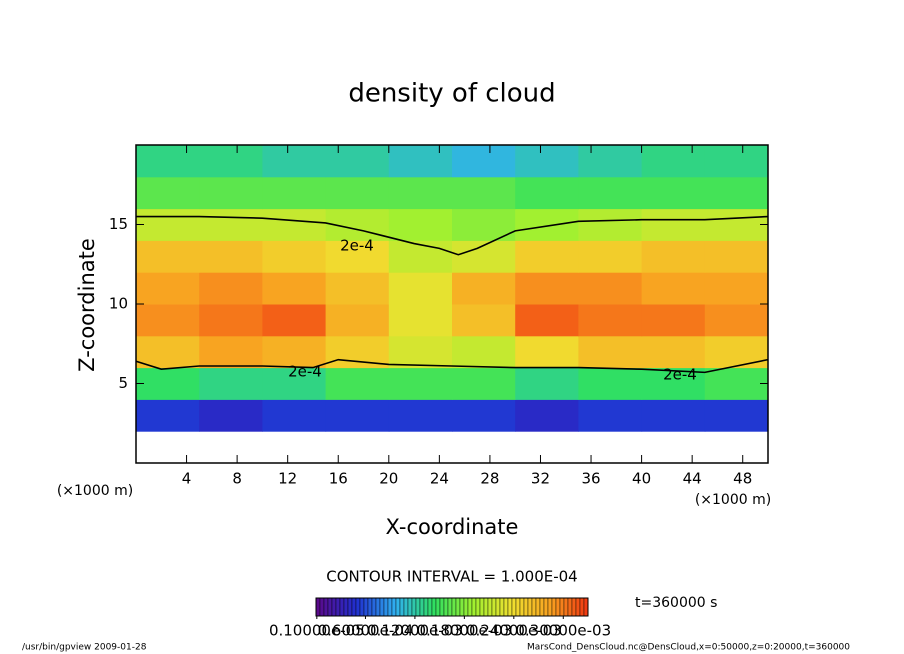  Describe the element at coordinates (733, 500) in the screenshot. I see `x-unit: (×1000 m)` at that location.